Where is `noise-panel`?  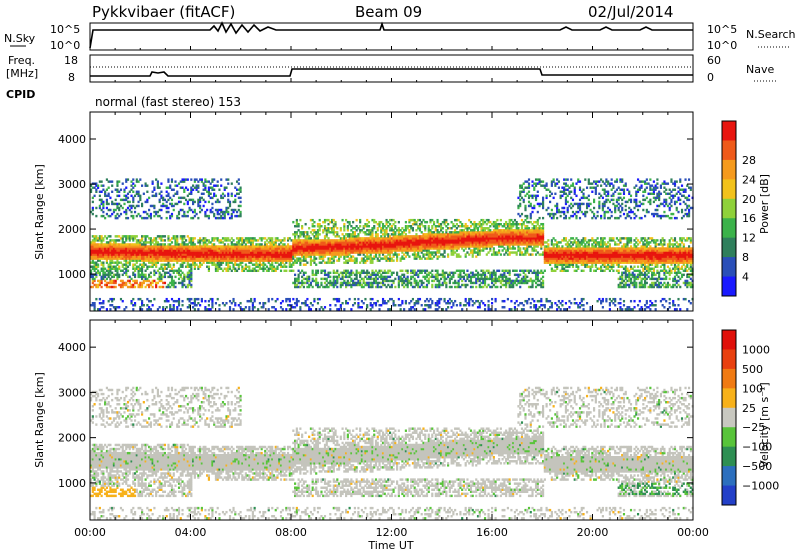 noise-panel is located at coordinates (391, 36).